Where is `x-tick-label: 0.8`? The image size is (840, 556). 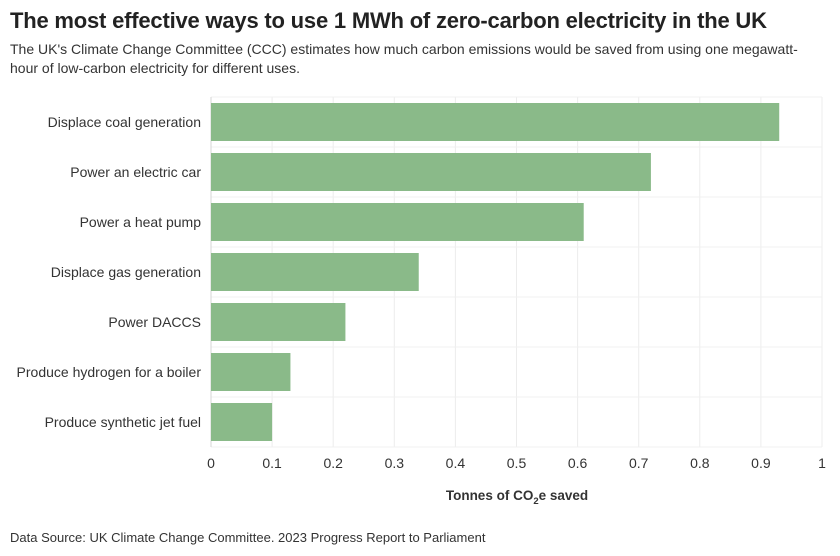
x-tick-label: 0.8 is located at coordinates (700, 463).